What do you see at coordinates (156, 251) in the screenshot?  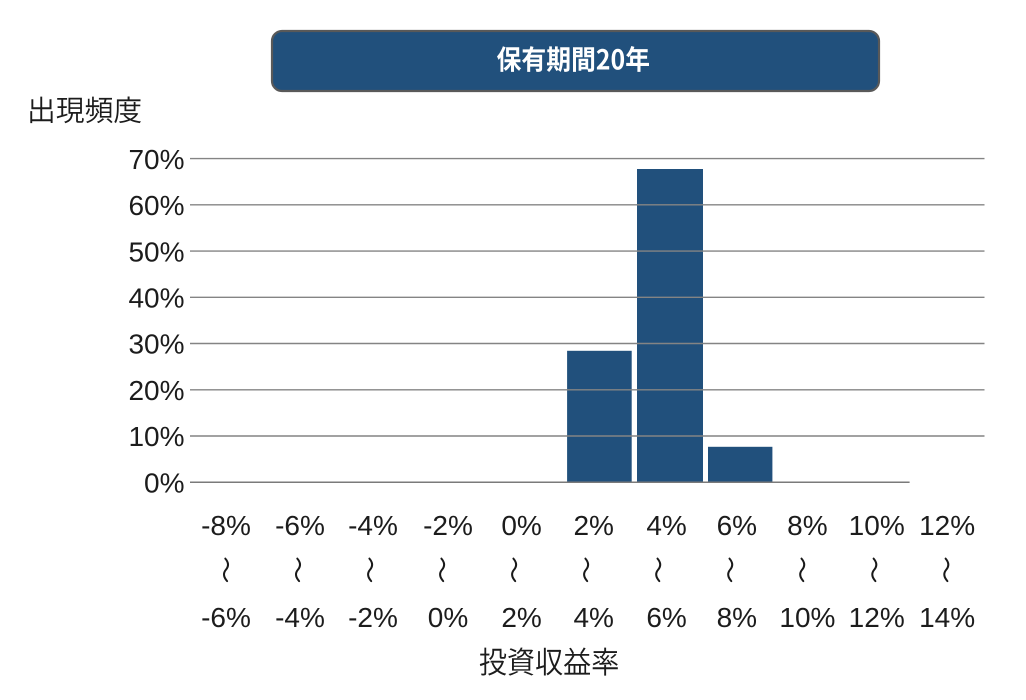 I see `svg-text: 50%` at bounding box center [156, 251].